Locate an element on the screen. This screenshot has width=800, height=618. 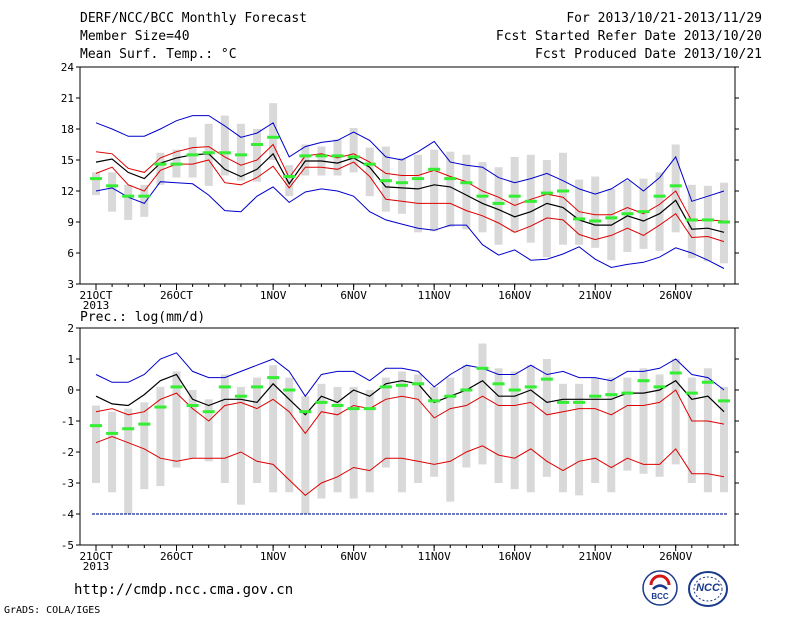
temp-blue-lower-line is located at coordinates (410, 225).